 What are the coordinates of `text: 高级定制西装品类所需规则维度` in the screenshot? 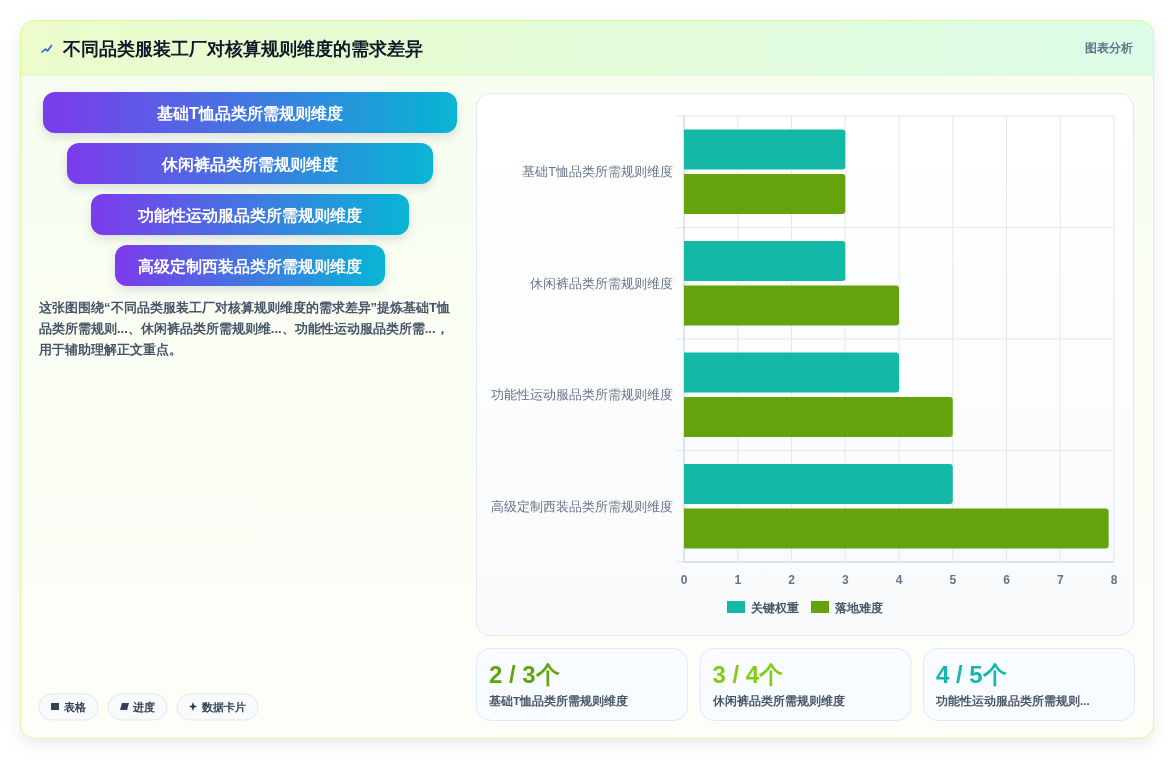 It's located at (250, 265).